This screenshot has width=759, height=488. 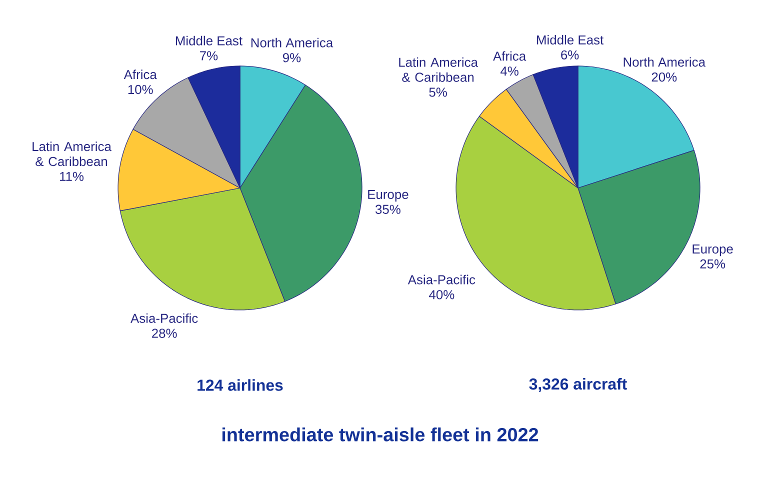 I want to click on data-label: 6%, so click(x=570, y=55).